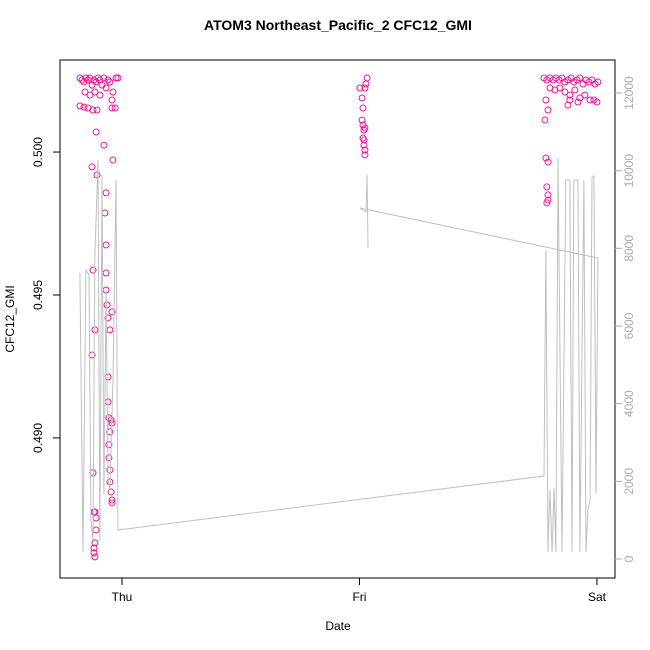 The image size is (650, 650). What do you see at coordinates (10, 318) in the screenshot?
I see `y-axis-label: CFC12_GMI` at bounding box center [10, 318].